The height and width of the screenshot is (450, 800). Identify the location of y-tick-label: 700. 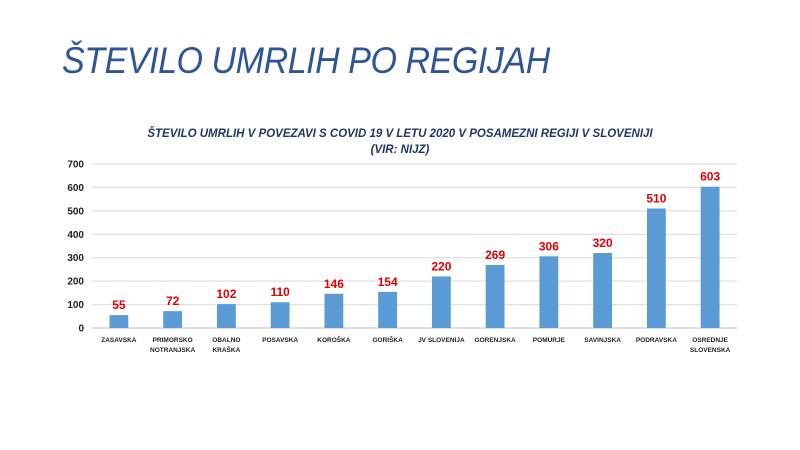
(75, 165).